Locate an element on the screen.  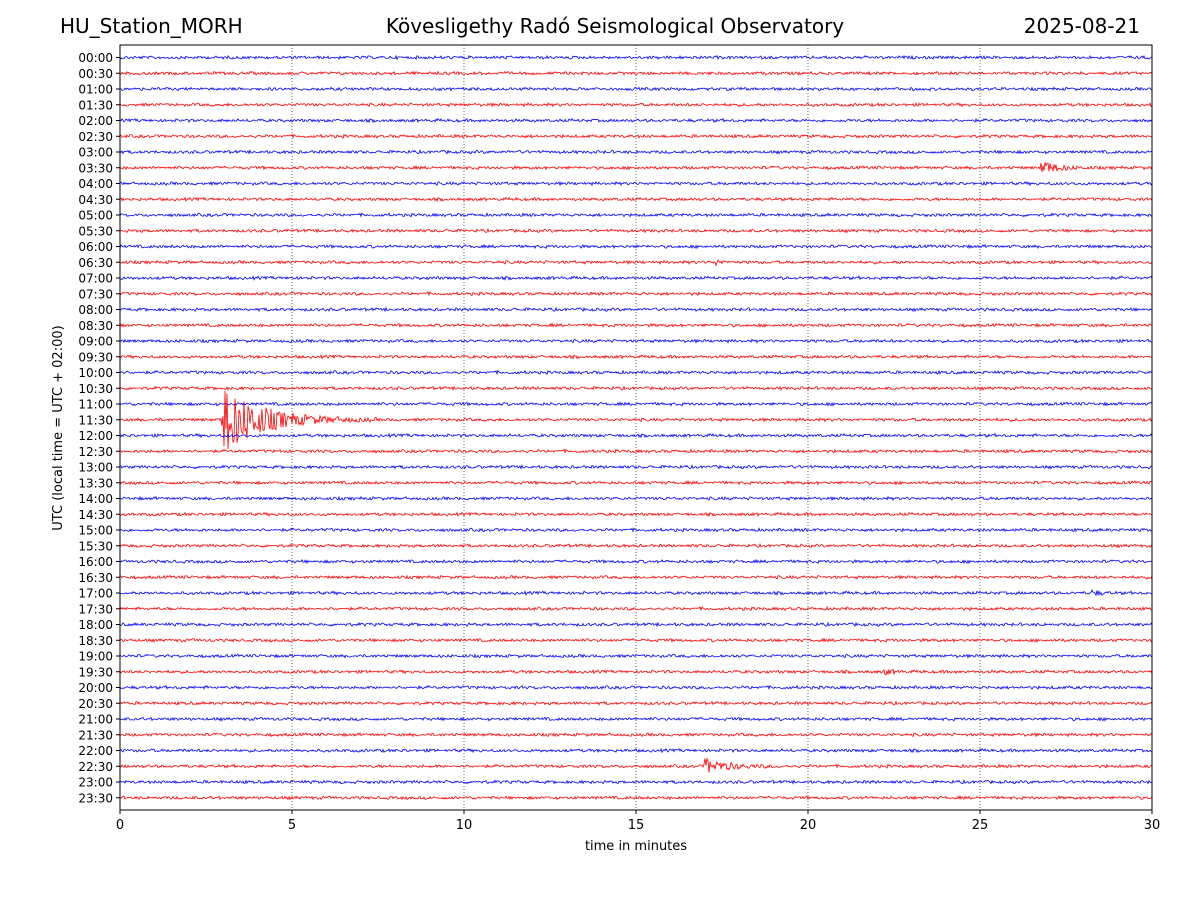
y-tick-label: 02:00 is located at coordinates (95, 121).